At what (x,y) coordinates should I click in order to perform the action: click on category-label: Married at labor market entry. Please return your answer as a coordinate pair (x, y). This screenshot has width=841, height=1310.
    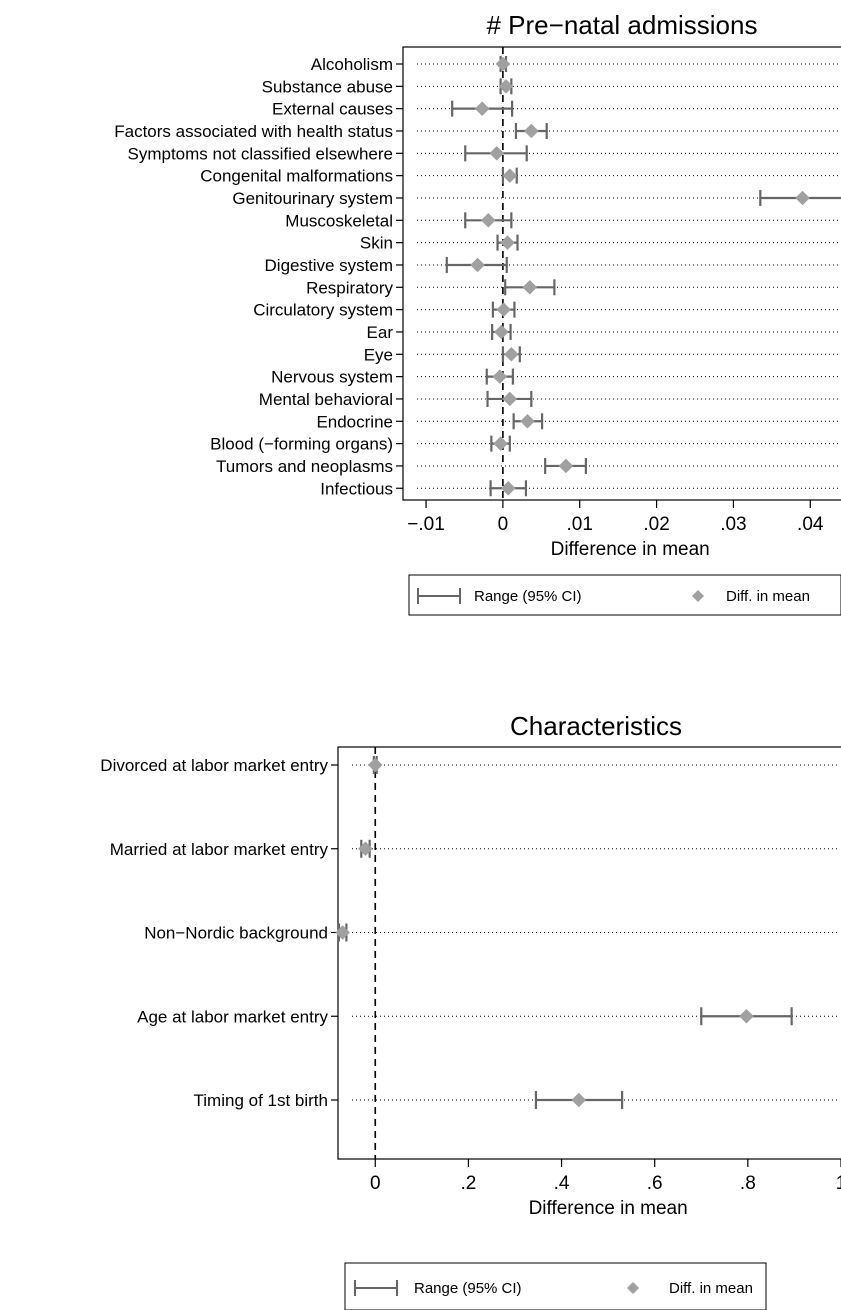
    Looking at the image, I should click on (219, 849).